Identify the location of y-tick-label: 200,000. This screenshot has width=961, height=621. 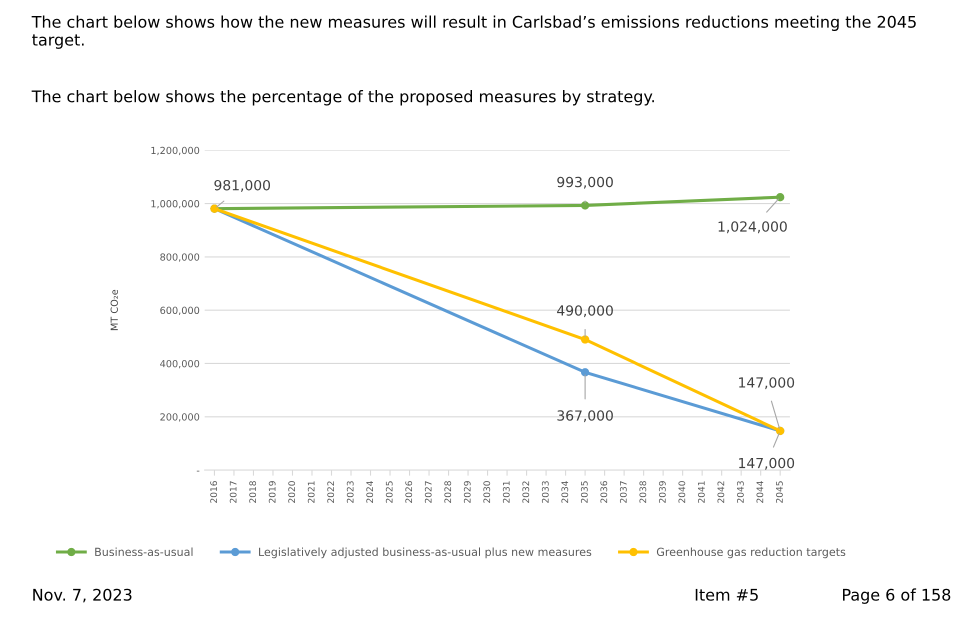
(180, 417).